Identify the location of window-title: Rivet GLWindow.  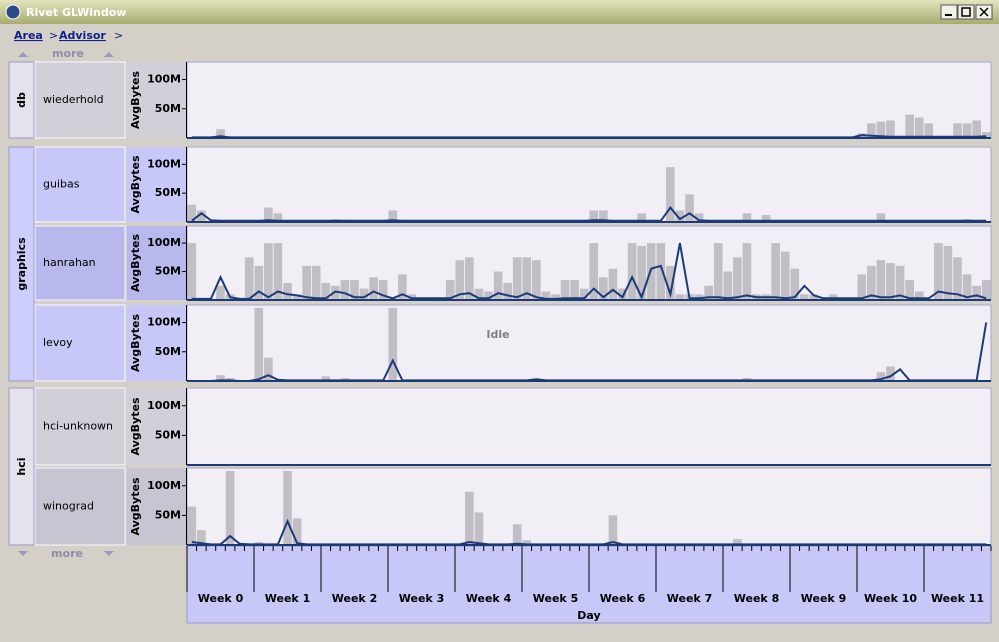
(76, 12).